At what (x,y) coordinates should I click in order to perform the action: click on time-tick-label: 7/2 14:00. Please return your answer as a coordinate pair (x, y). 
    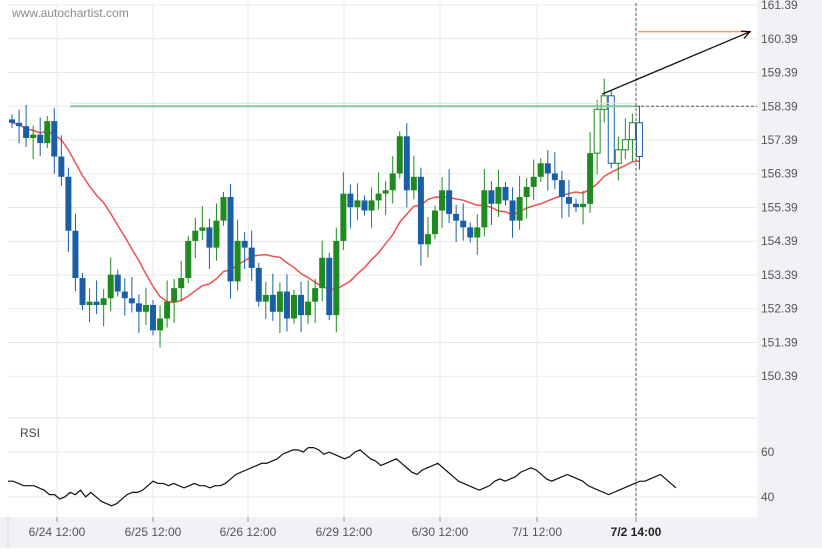
    Looking at the image, I should click on (636, 532).